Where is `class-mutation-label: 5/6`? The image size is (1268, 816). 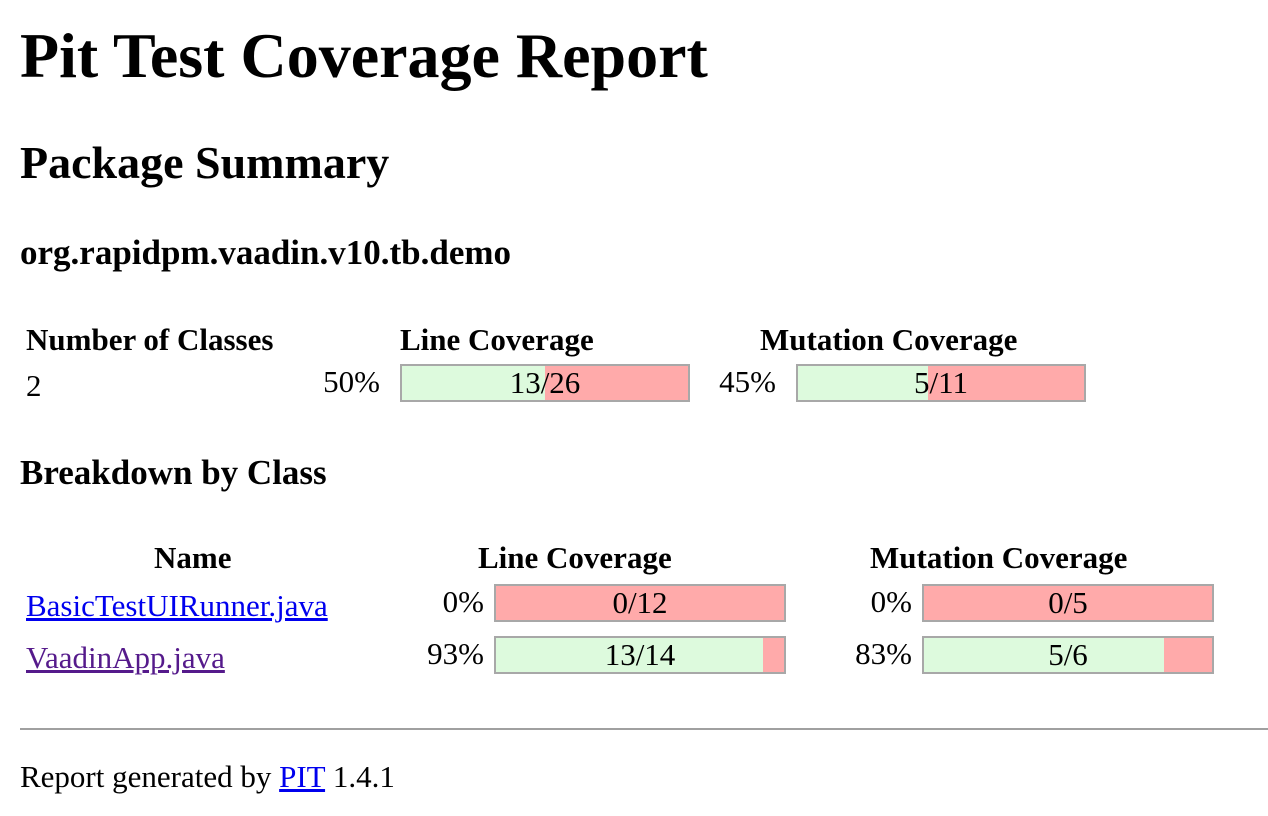
class-mutation-label: 5/6 is located at coordinates (1068, 654).